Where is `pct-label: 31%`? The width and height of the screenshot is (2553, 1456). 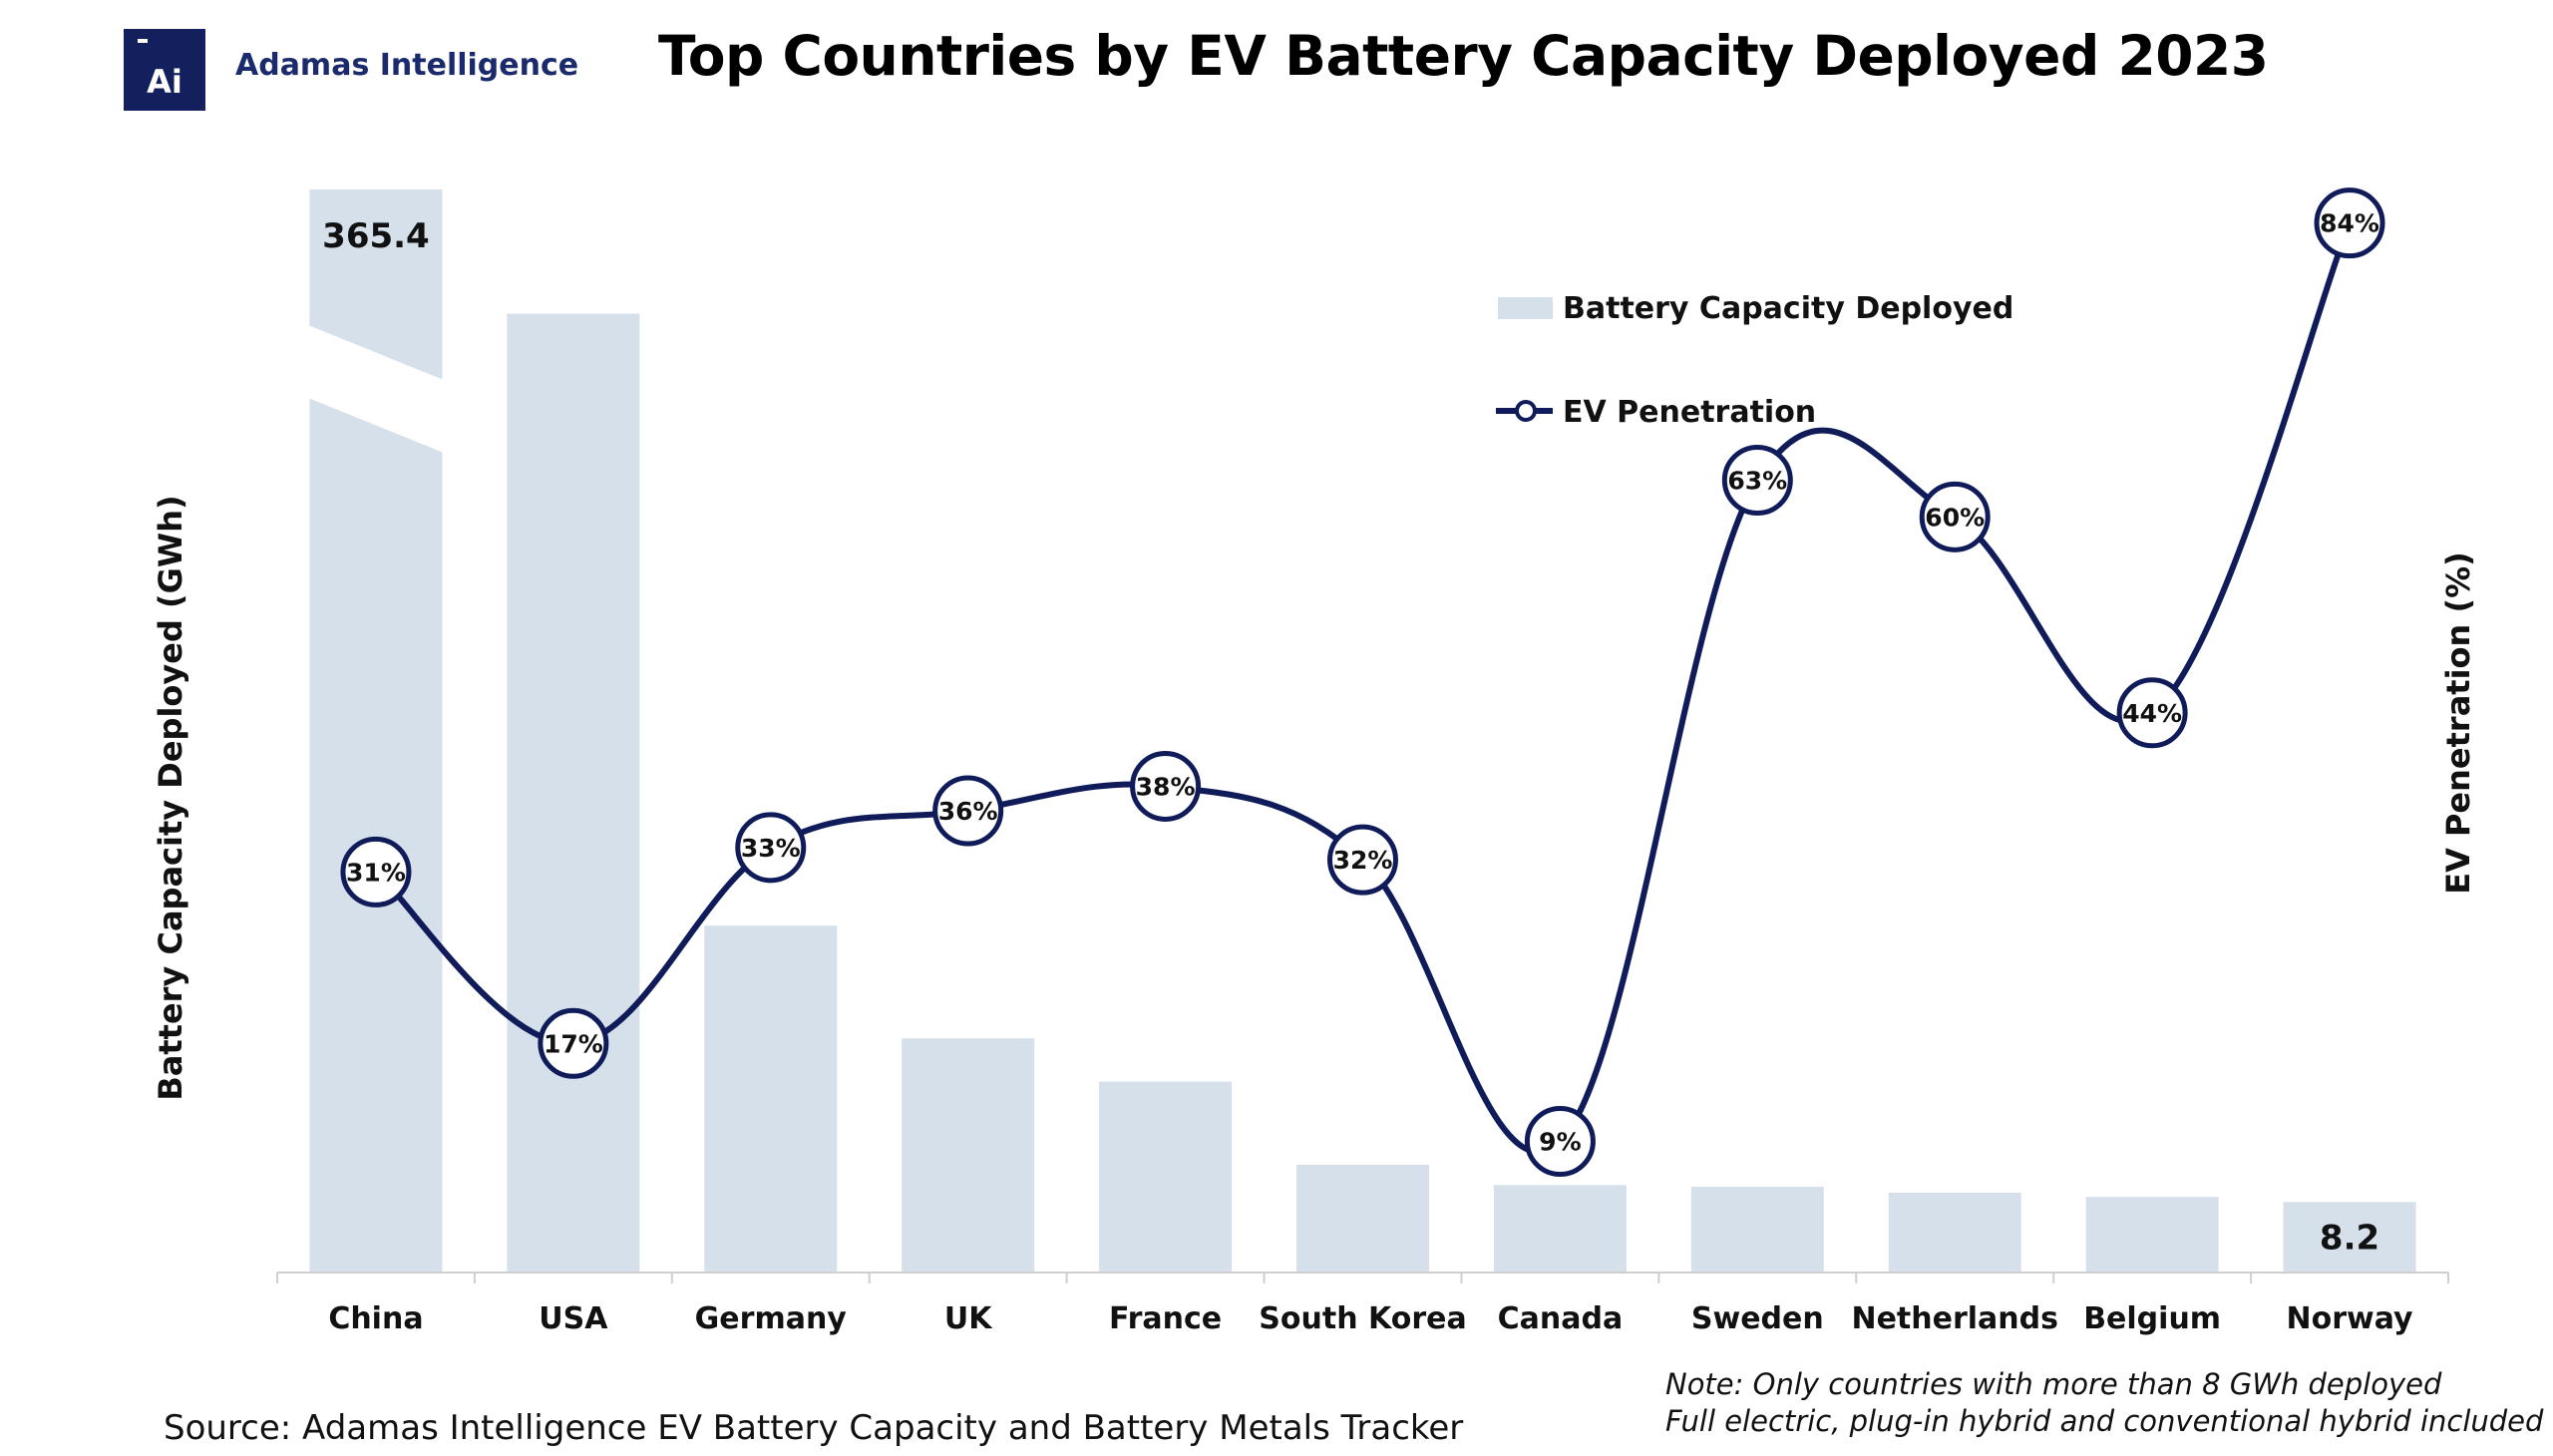 pct-label: 31% is located at coordinates (376, 872).